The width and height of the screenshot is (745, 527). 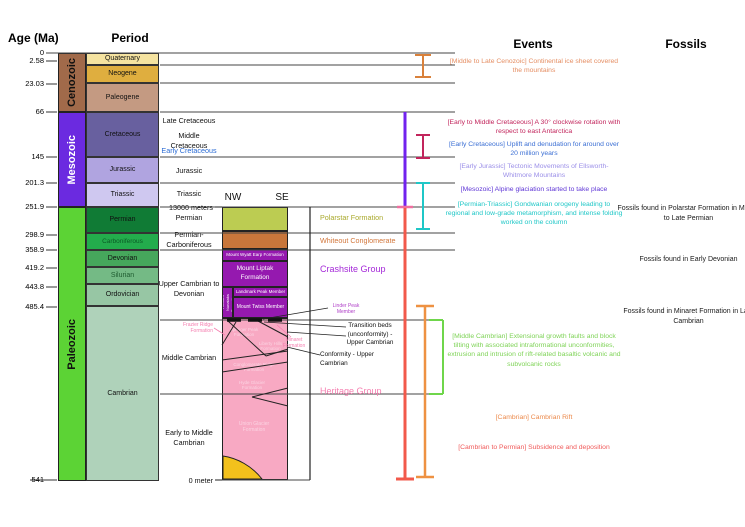 I want to click on mount-liptak-box: Mount Liptak Formation, so click(x=255, y=274).